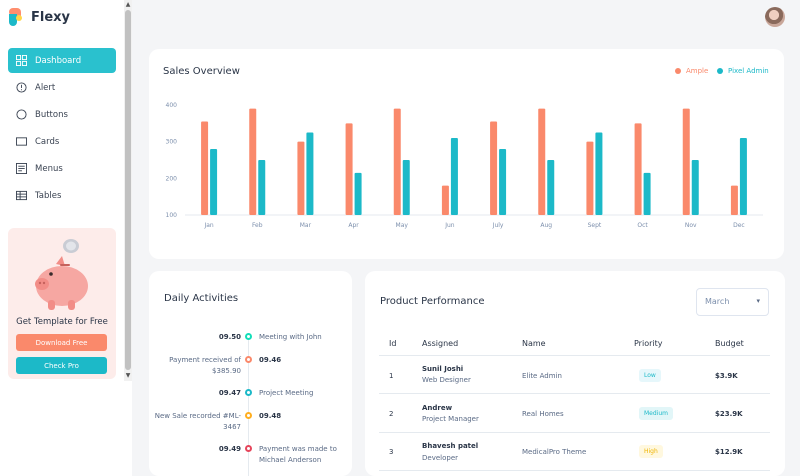 This screenshot has width=800, height=476. I want to click on x-tick-label: Oct, so click(642, 225).